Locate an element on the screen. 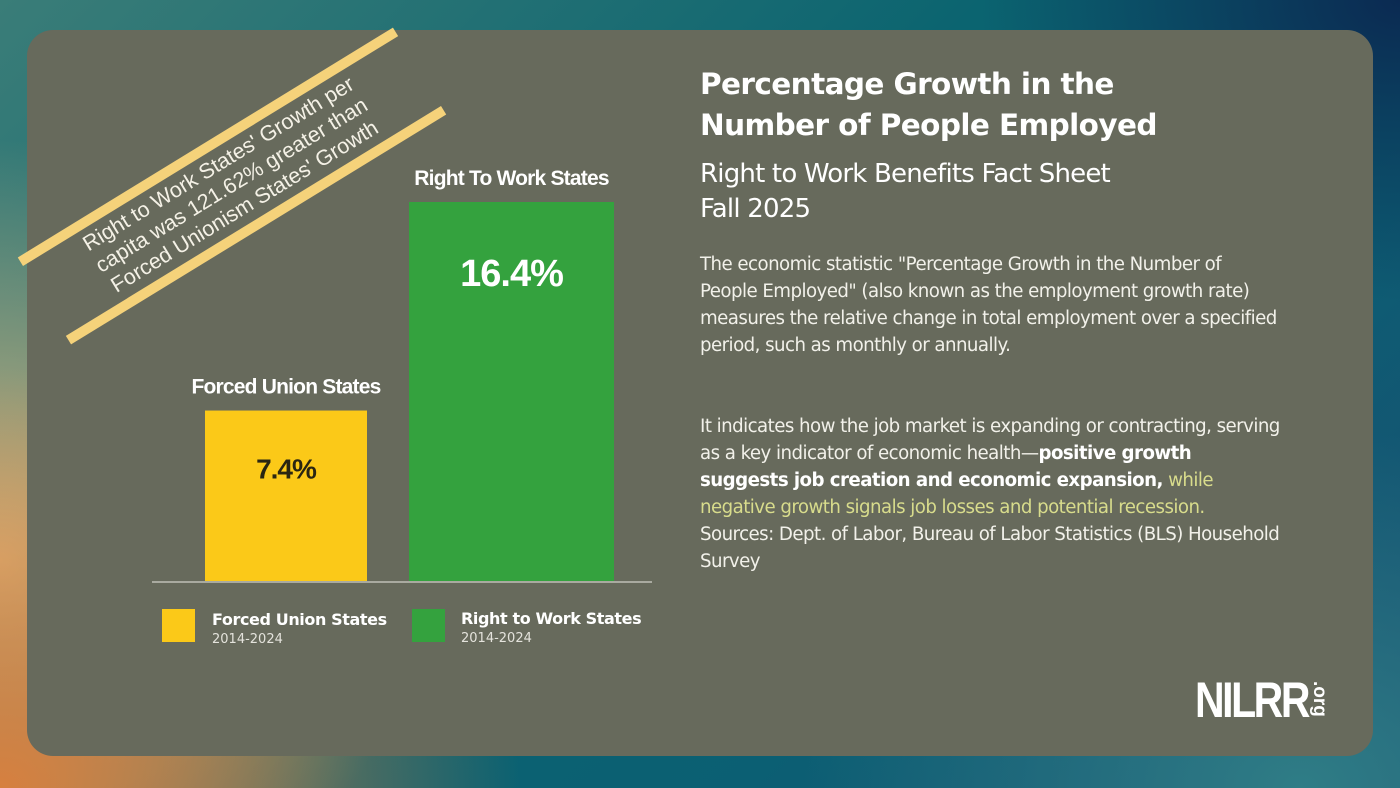 The height and width of the screenshot is (788, 1400). subtitle-date: Fall 2025 is located at coordinates (755, 209).